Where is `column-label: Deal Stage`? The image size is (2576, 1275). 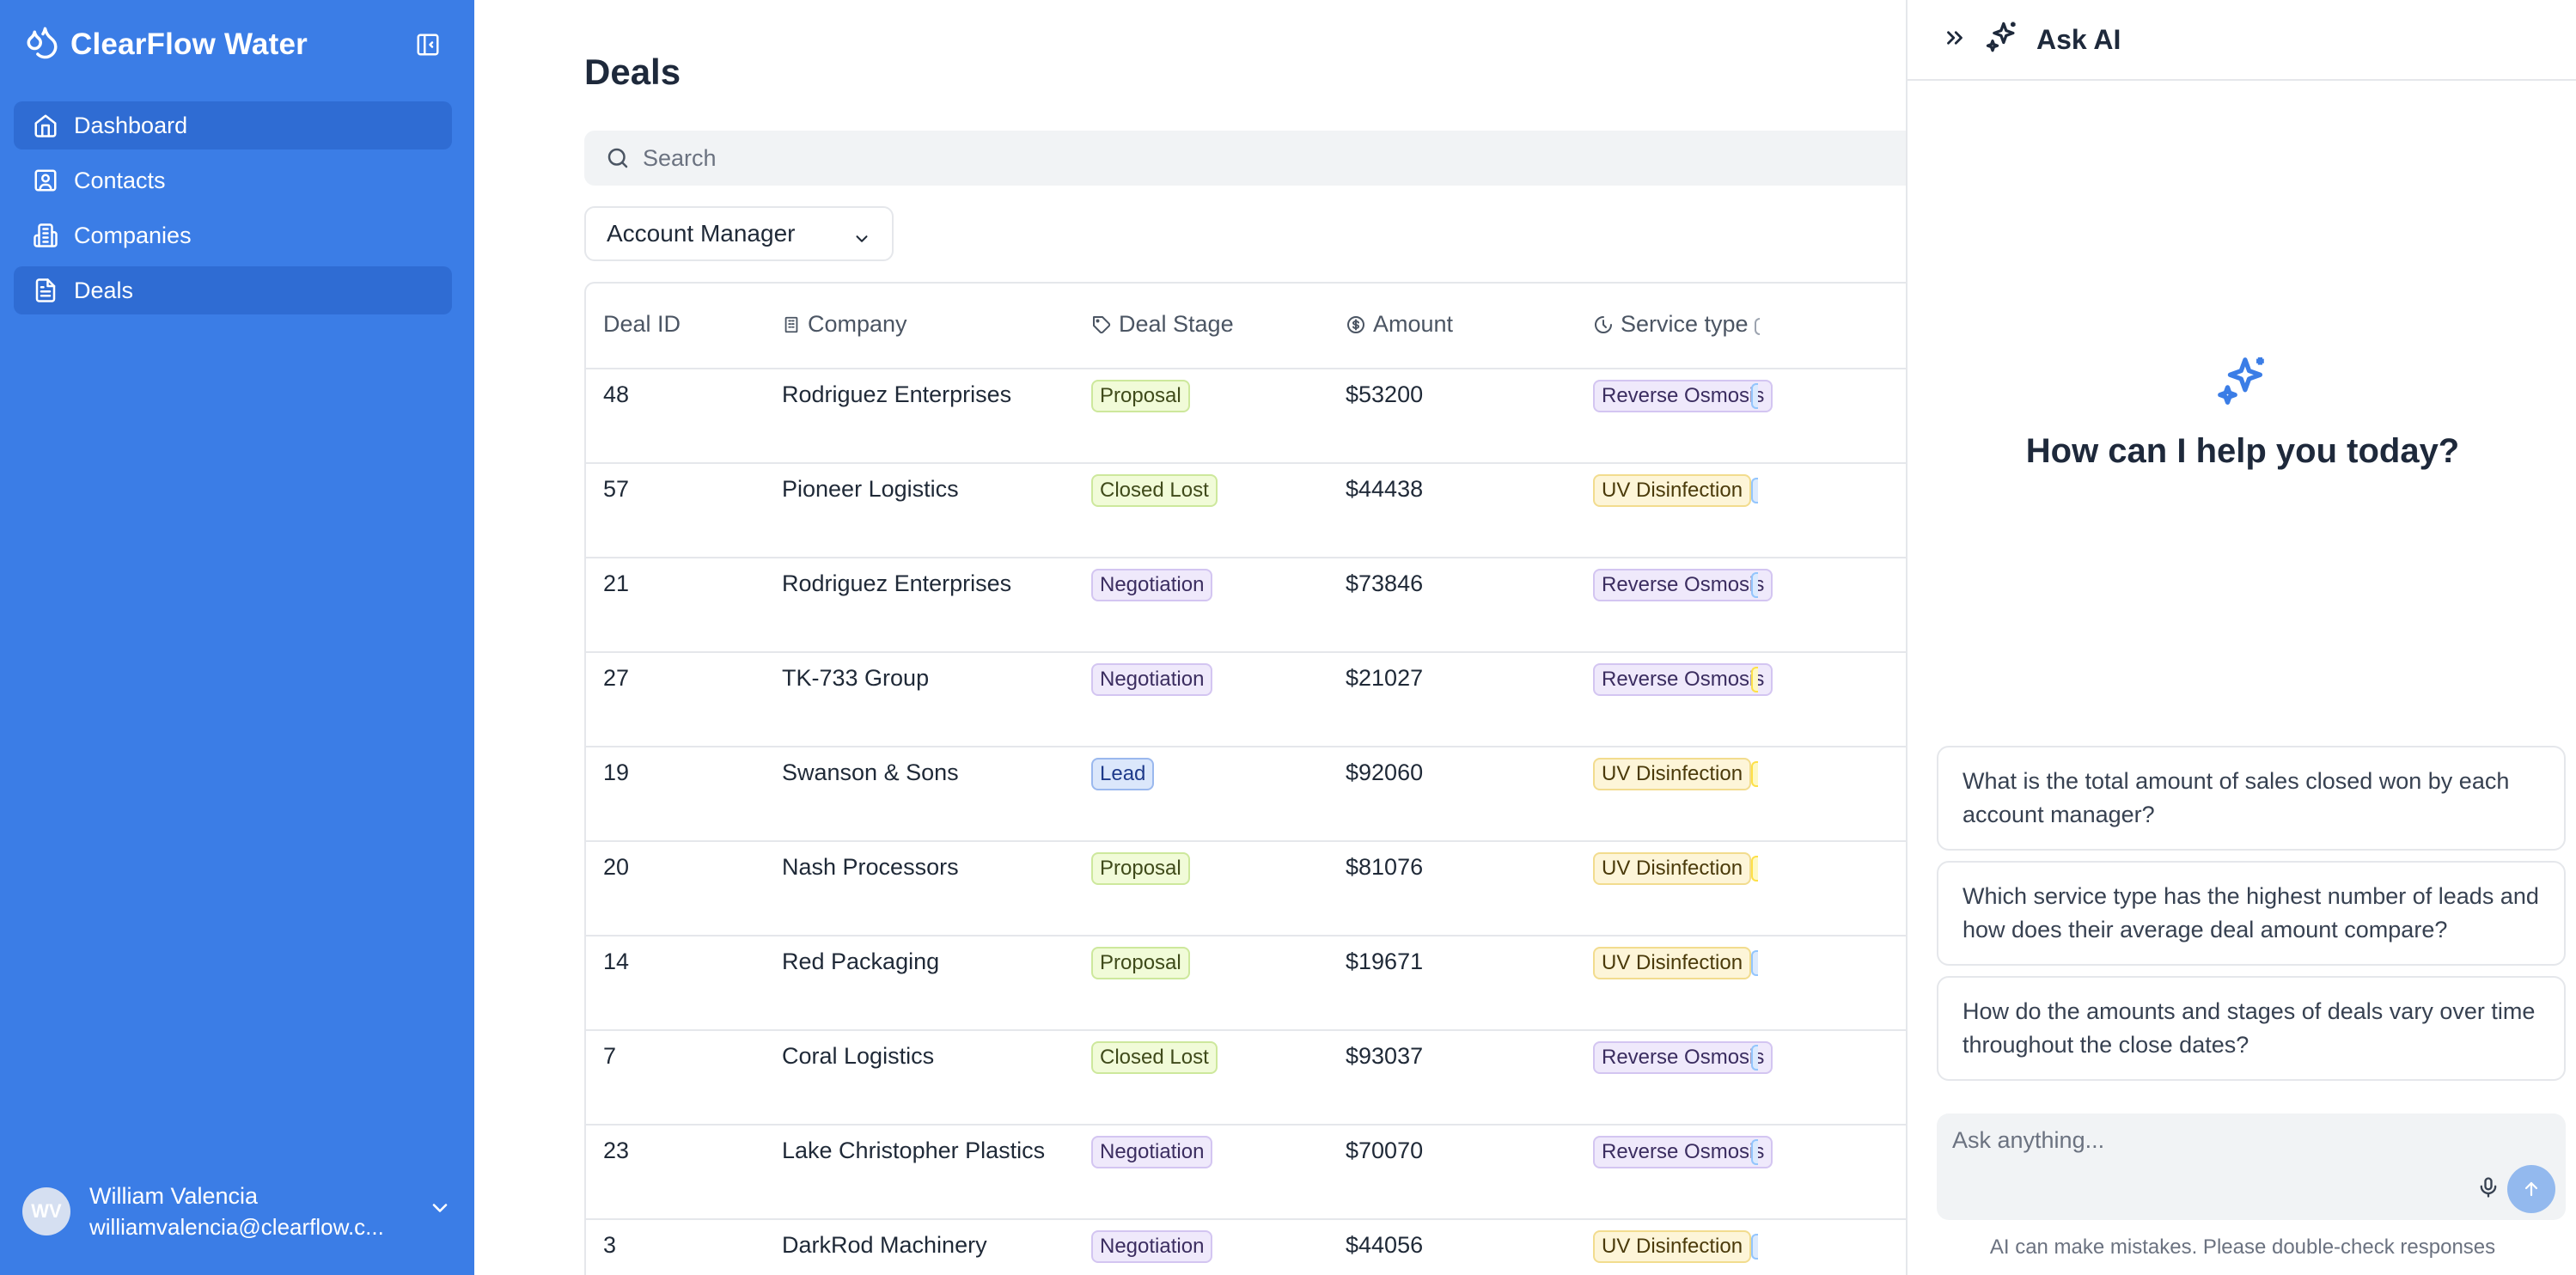
column-label: Deal Stage is located at coordinates (1176, 324).